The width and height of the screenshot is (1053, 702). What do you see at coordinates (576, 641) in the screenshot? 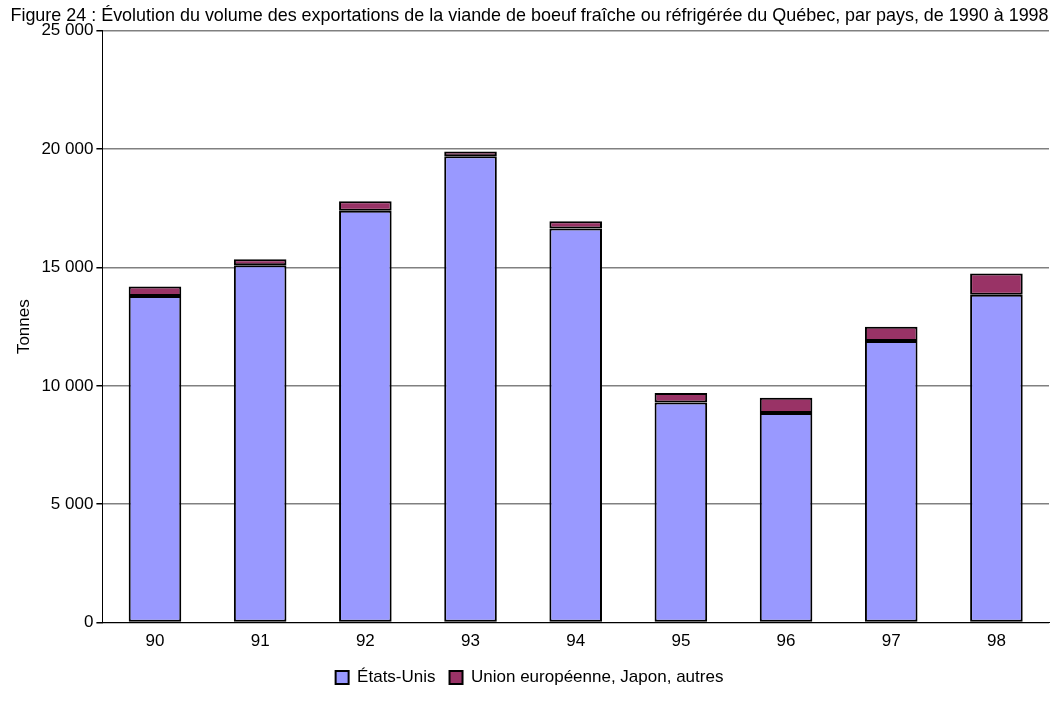
I see `x-tick-label: 94` at bounding box center [576, 641].